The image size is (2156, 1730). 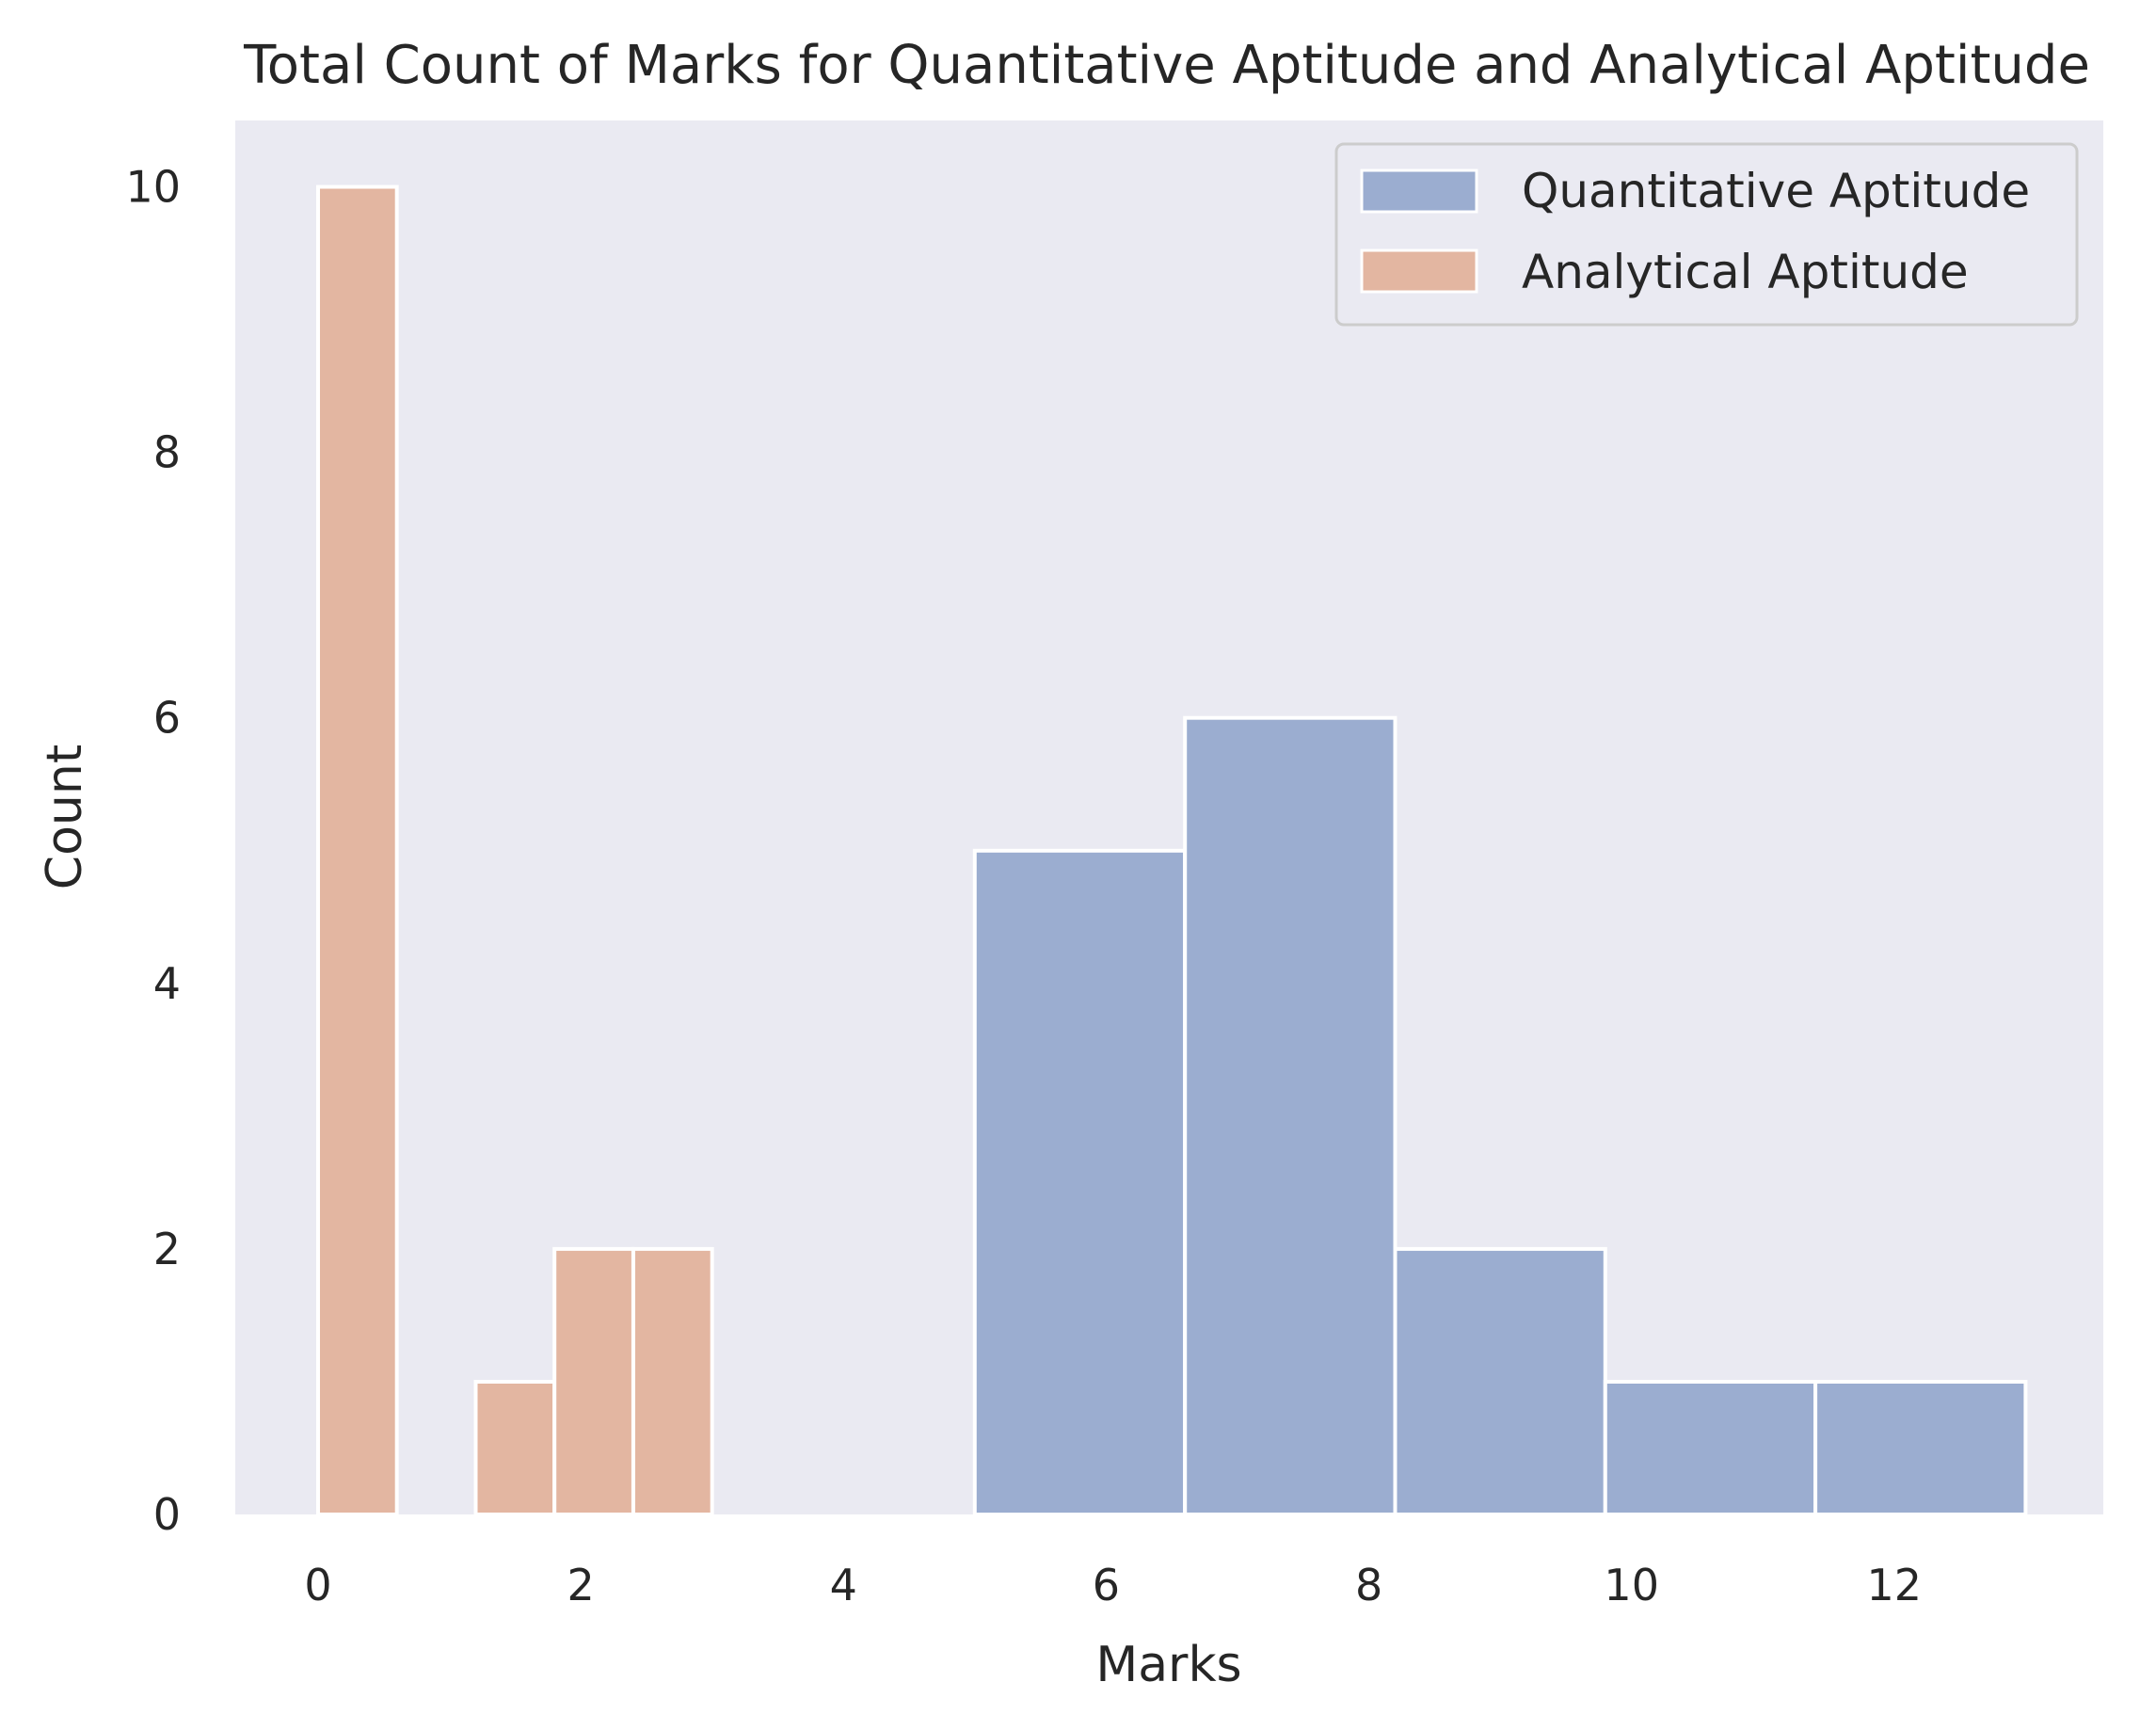 What do you see at coordinates (1419, 191) in the screenshot?
I see `legend-swatch-quantitative` at bounding box center [1419, 191].